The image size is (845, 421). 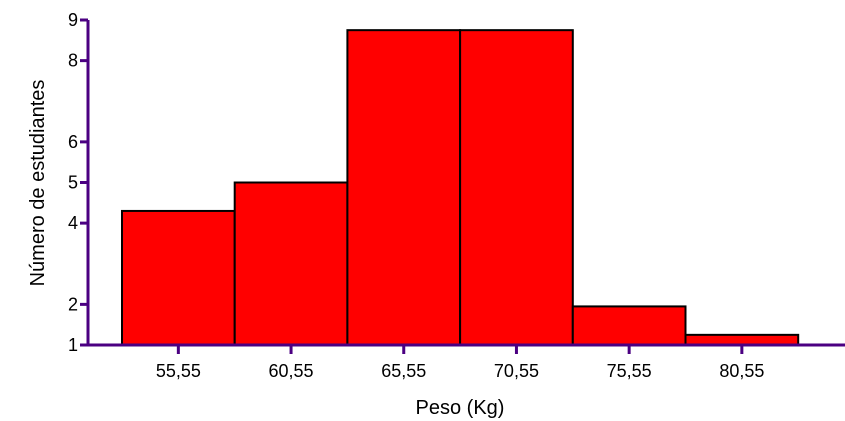 What do you see at coordinates (629, 371) in the screenshot?
I see `x-tick-label: 75,55` at bounding box center [629, 371].